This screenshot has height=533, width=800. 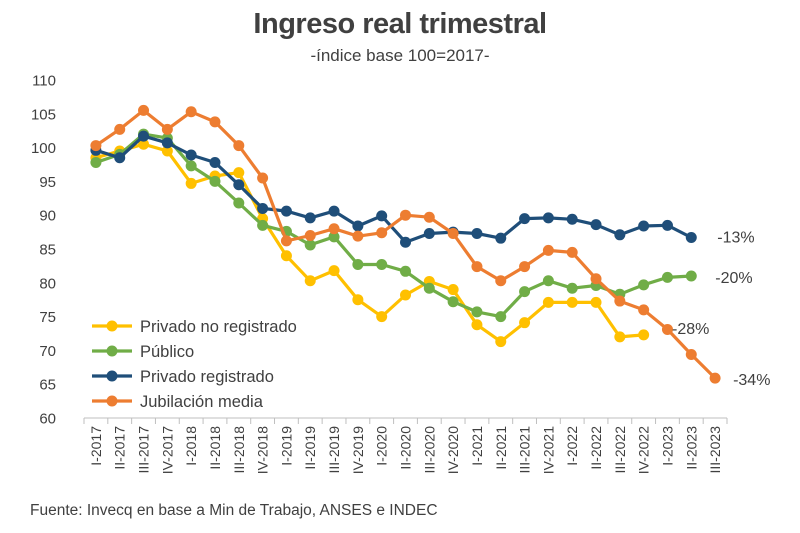 What do you see at coordinates (429, 450) in the screenshot?
I see `x-tick-label: III-2020` at bounding box center [429, 450].